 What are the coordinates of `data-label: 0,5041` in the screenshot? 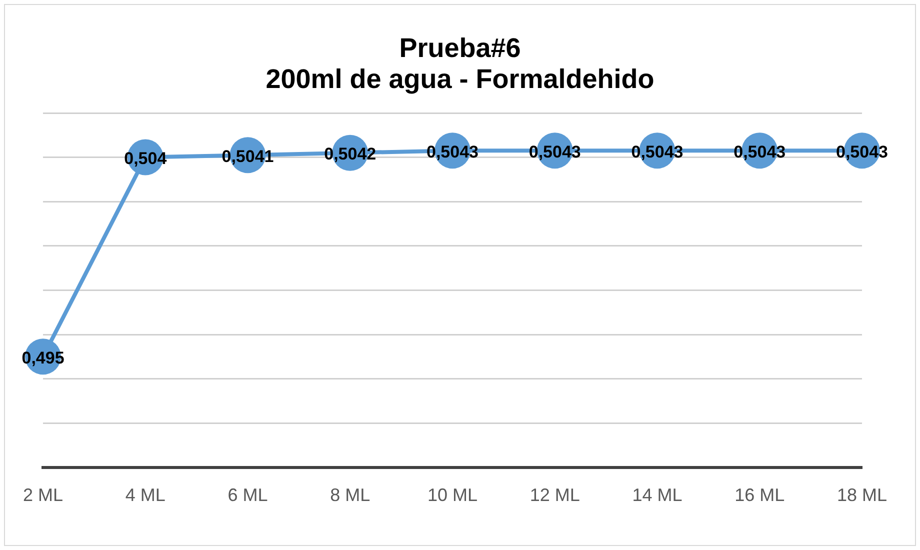 It's located at (248, 156).